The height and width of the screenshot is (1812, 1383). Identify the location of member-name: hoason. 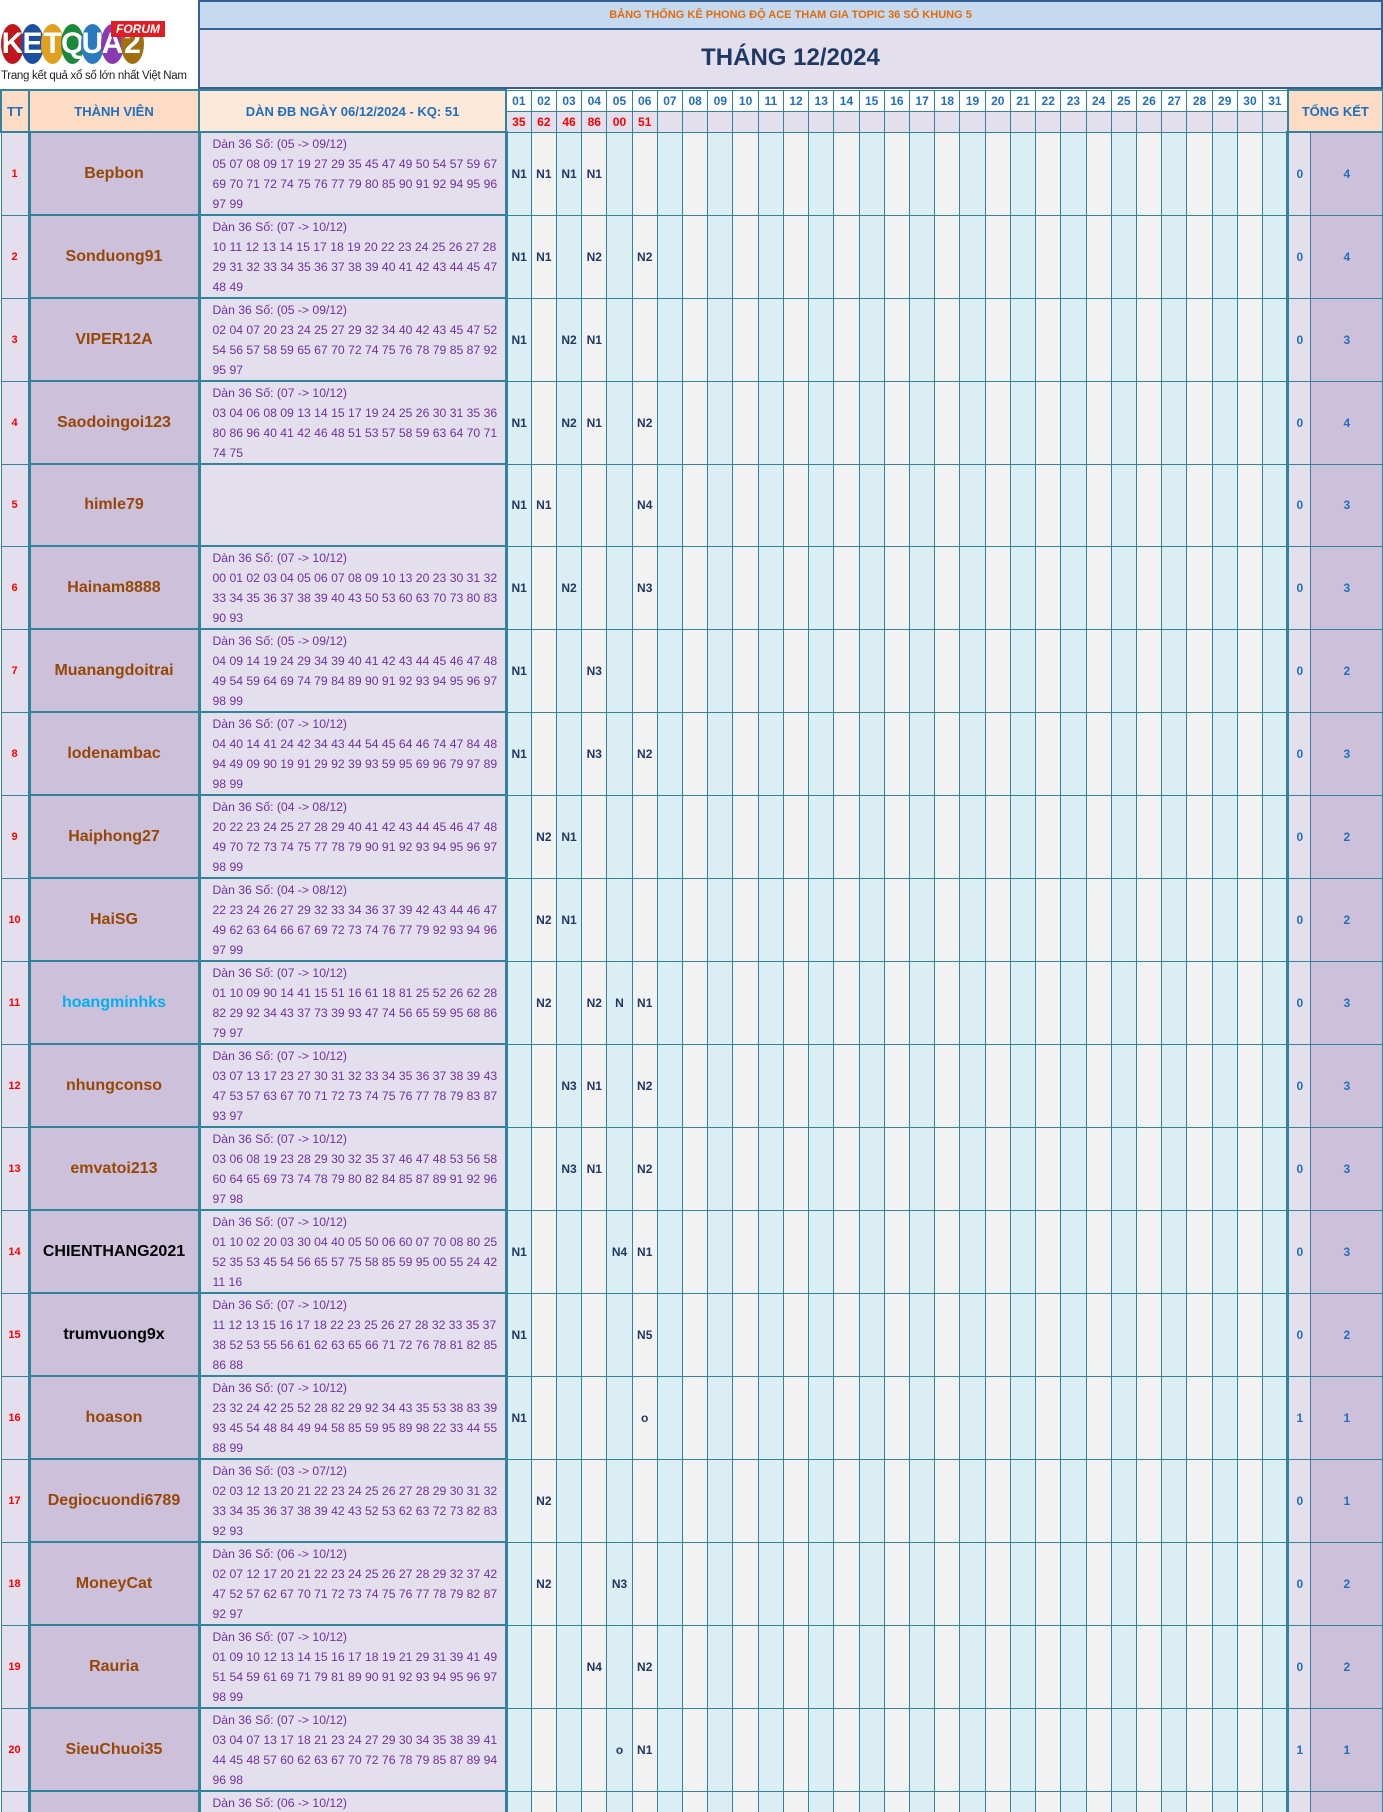
(114, 1417).